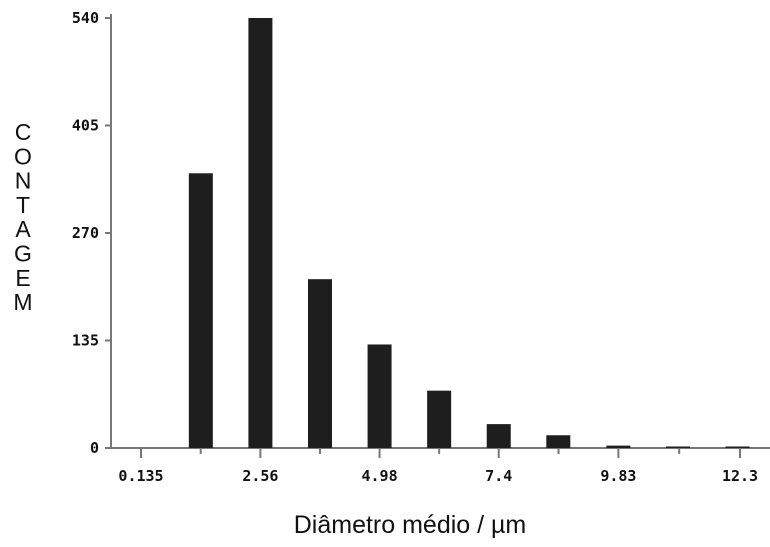  Describe the element at coordinates (438, 476) in the screenshot. I see `x-tick-labels: 0.135 2.56 4.98 7.4 9.83 12.3` at that location.